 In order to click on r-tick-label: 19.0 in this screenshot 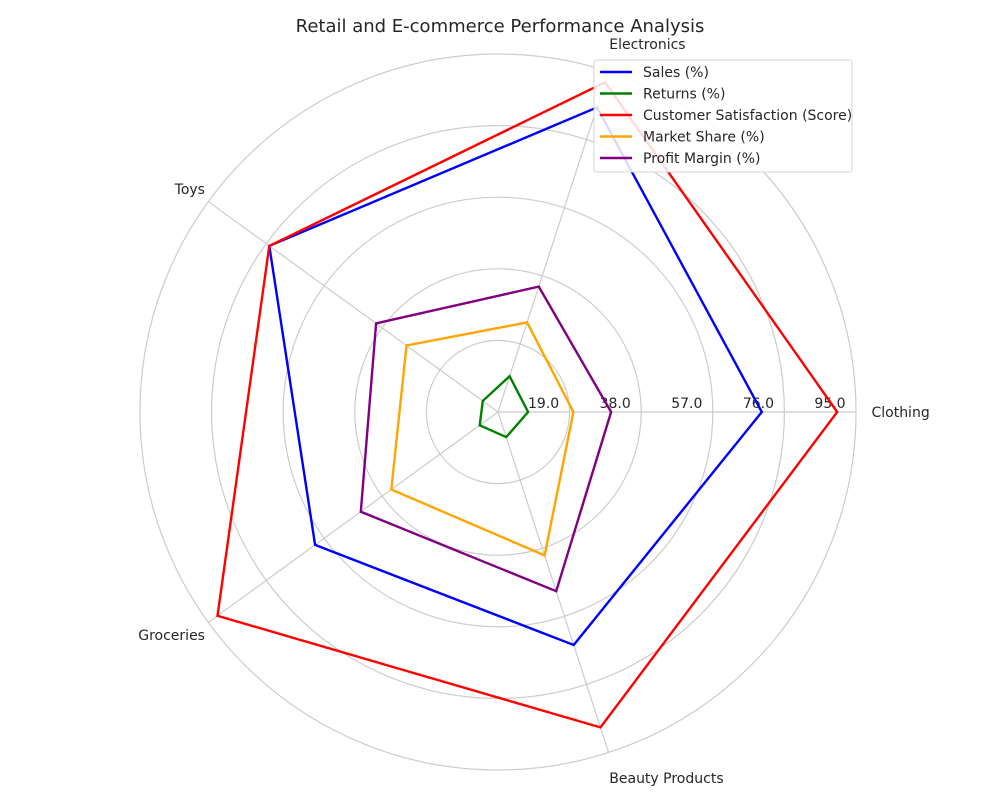, I will do `click(543, 404)`.